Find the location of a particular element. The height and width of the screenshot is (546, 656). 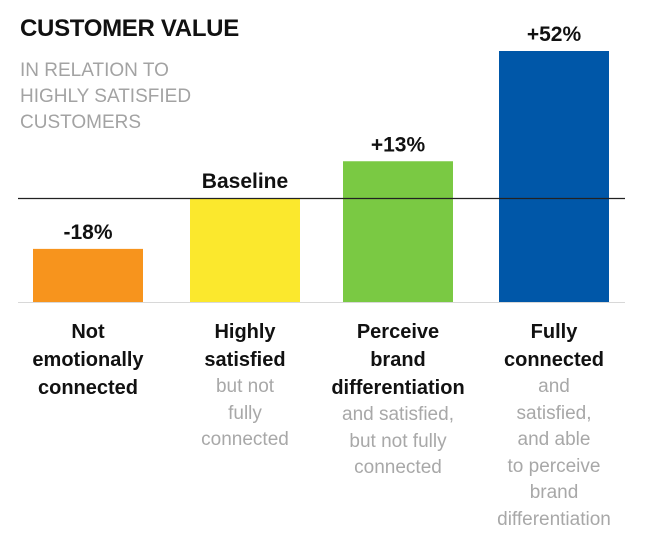

category-description-line: satisfied, is located at coordinates (554, 413).